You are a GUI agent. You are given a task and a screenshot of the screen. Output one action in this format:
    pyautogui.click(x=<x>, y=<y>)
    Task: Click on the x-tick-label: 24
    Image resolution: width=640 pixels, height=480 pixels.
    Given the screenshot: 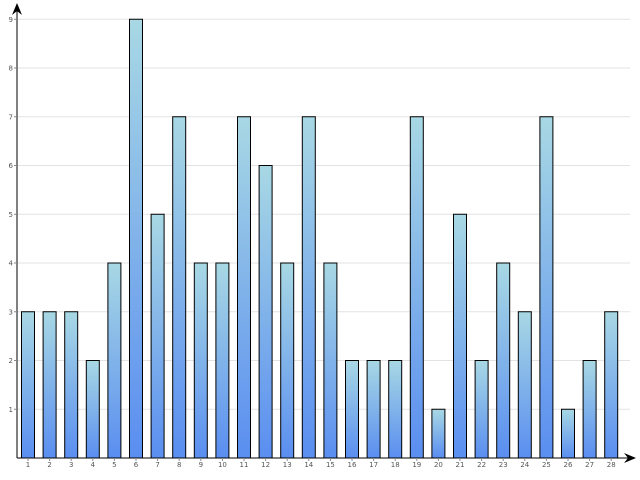 What is the action you would take?
    pyautogui.click(x=524, y=465)
    